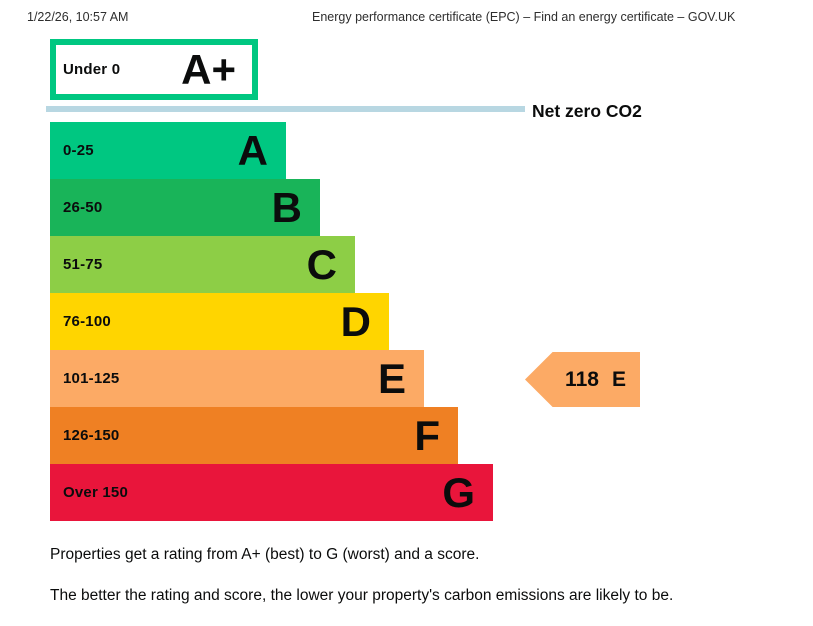 This screenshot has width=813, height=626. I want to click on net-zero-label: Net zero CO2, so click(587, 111).